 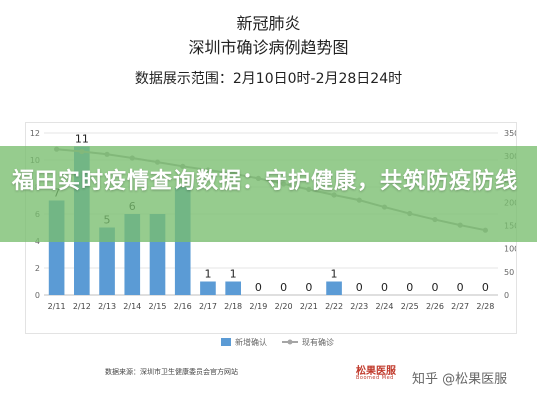 I want to click on x-axis-tick: 2/27, so click(x=460, y=306).